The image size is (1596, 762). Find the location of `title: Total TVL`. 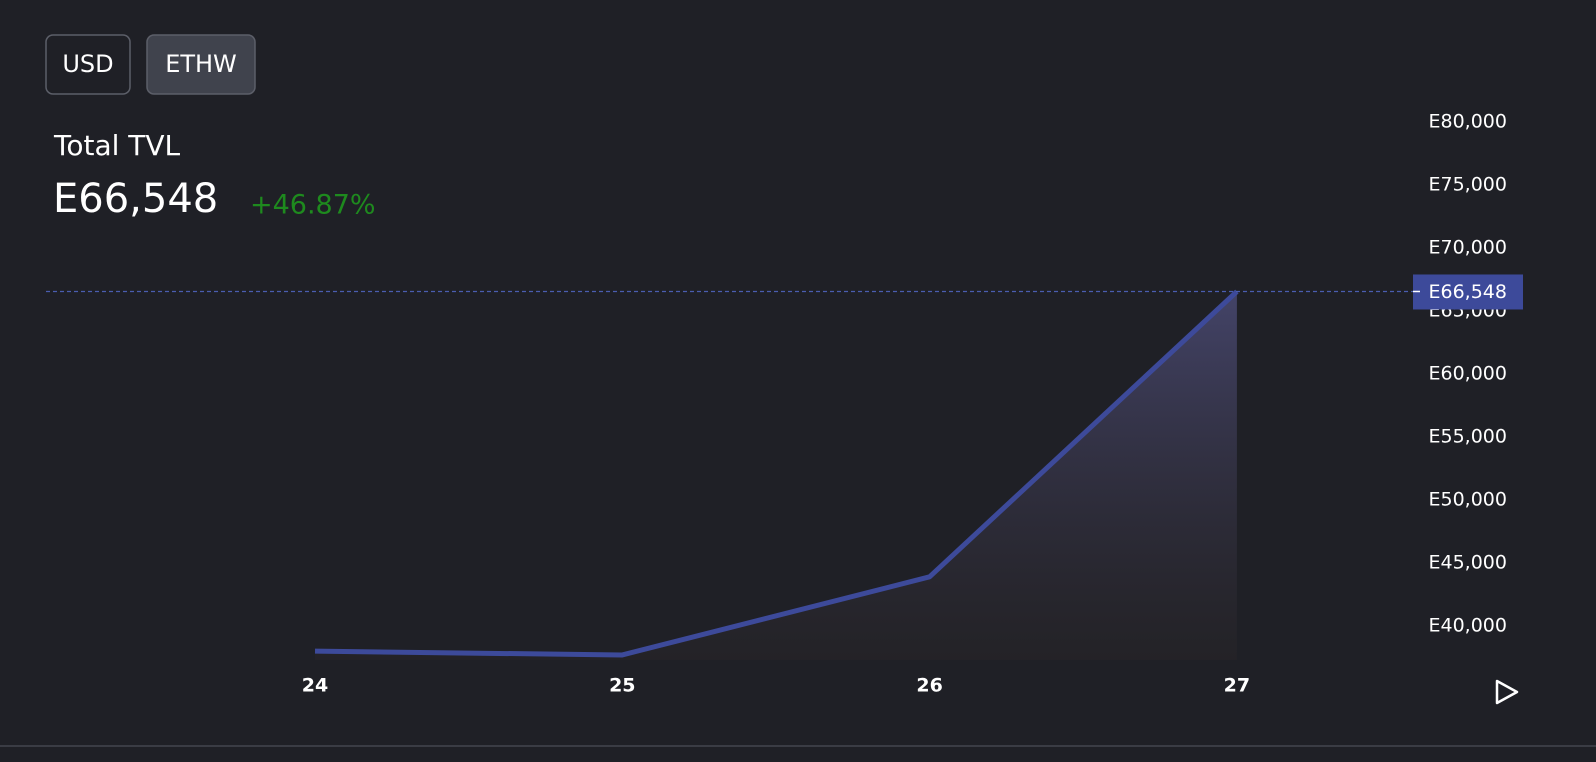

title: Total TVL is located at coordinates (117, 145).